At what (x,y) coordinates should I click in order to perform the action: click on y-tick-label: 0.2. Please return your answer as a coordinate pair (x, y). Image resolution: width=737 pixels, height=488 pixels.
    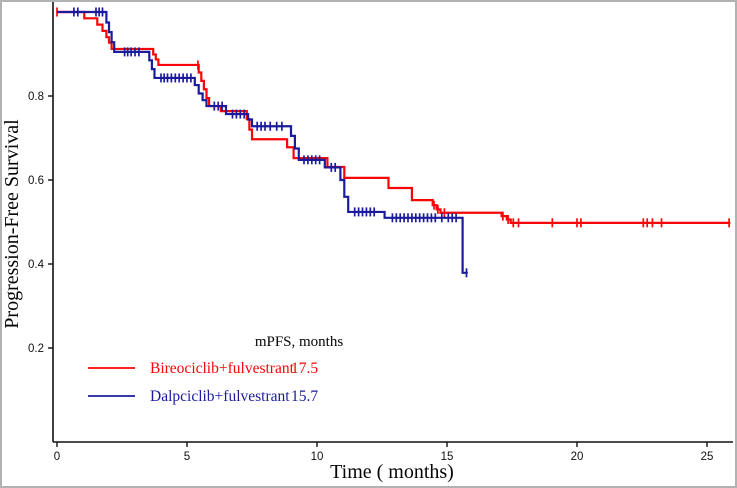
    Looking at the image, I should click on (36, 349).